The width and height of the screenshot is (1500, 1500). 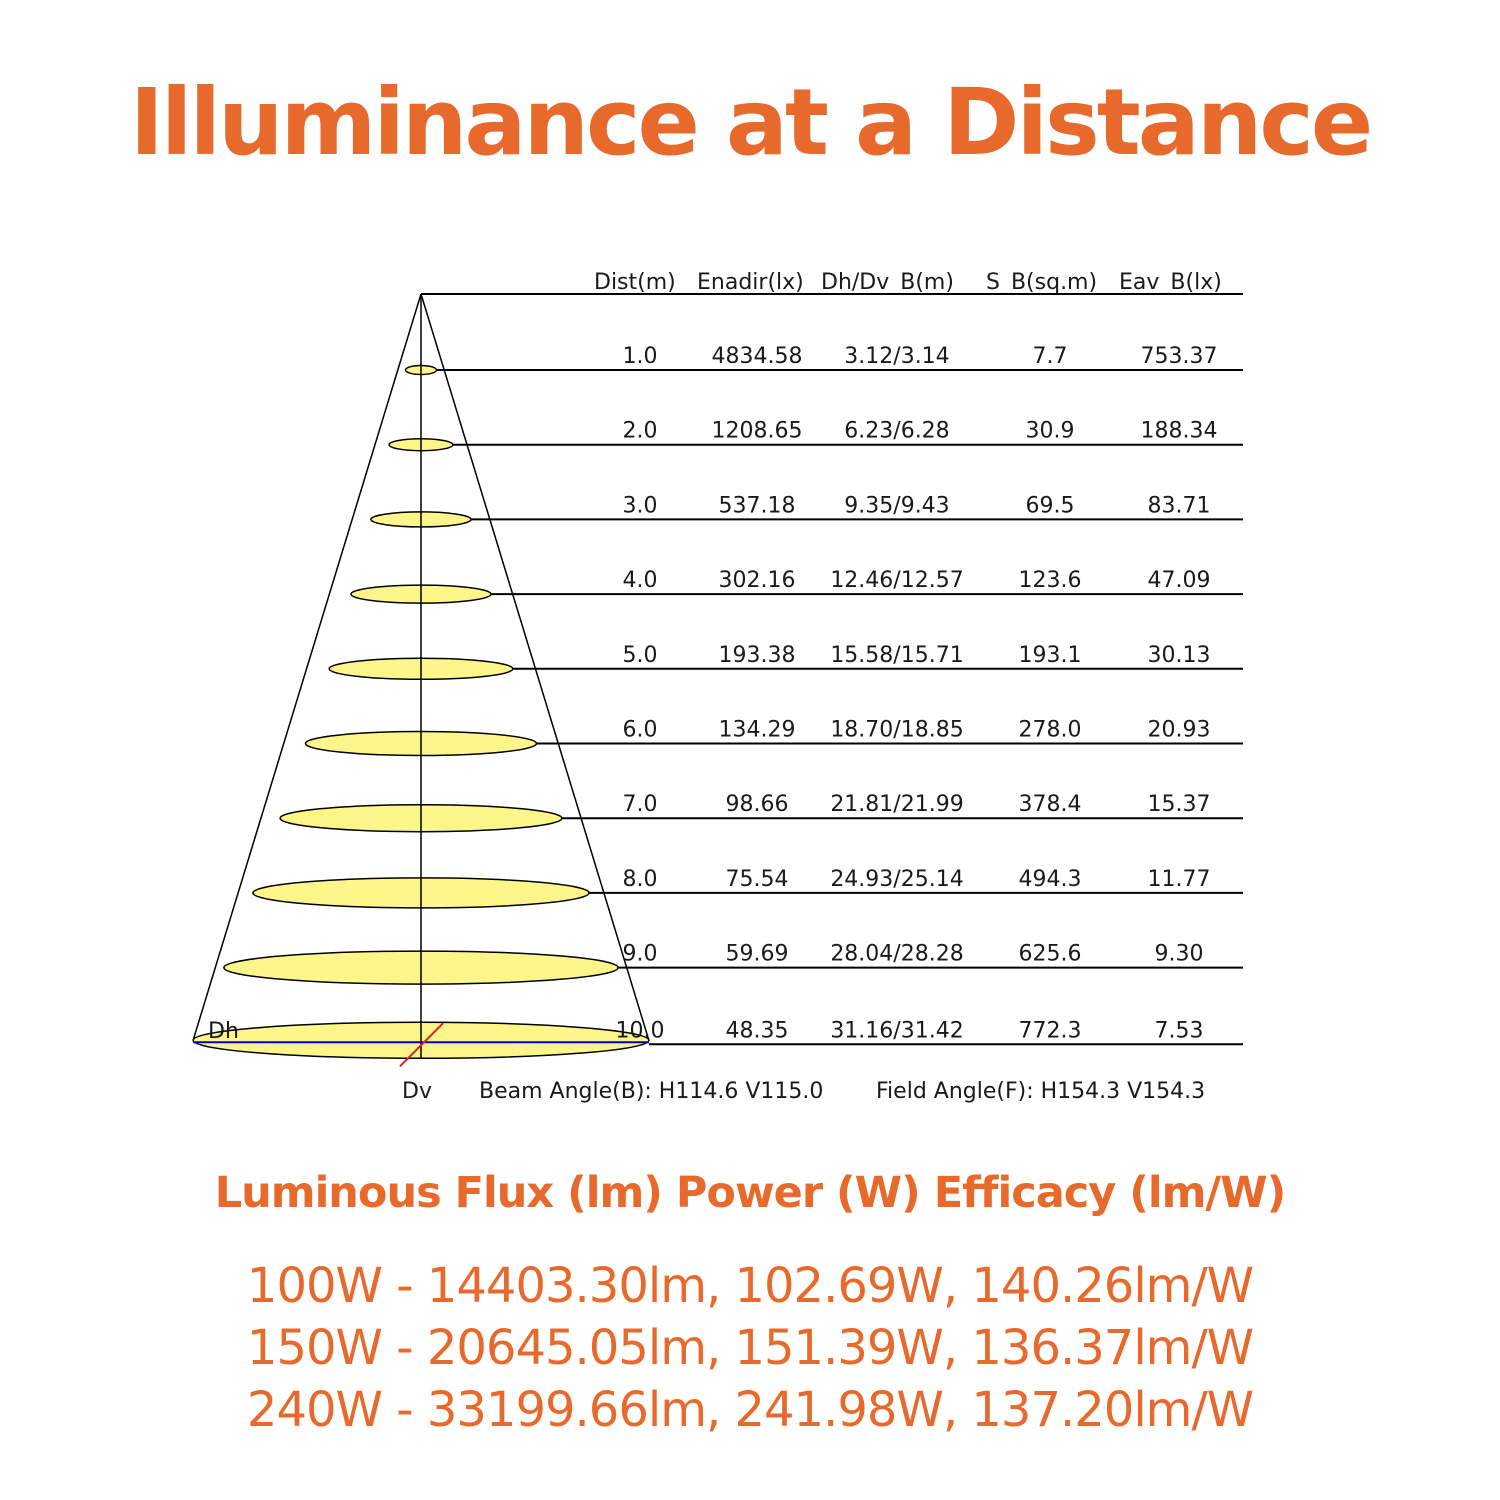 I want to click on table-cell-dhdv: 12.46/12.57, so click(x=896, y=580).